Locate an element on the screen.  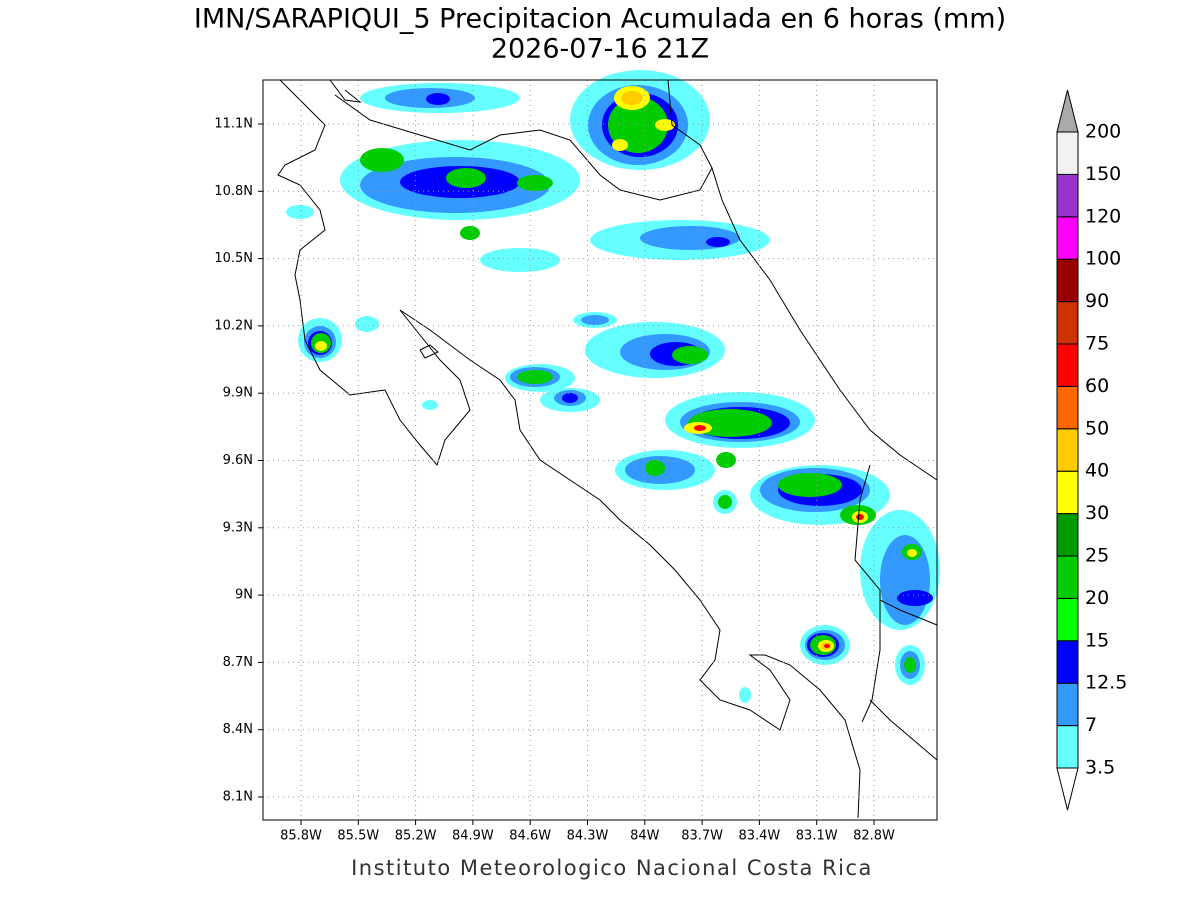
lat-label: 8.1N is located at coordinates (238, 797).